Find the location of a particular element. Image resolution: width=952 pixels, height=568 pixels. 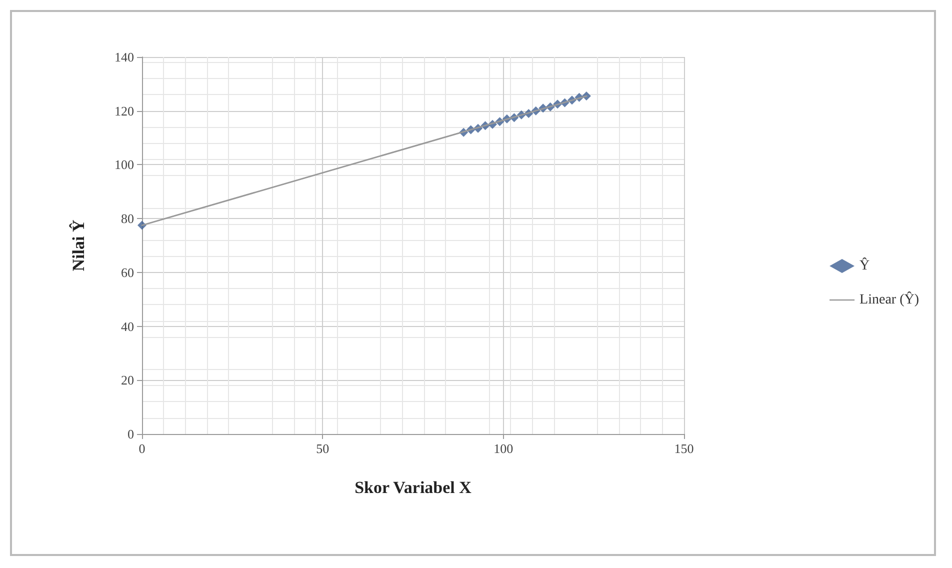

x-axis-title: Skor Variabel X is located at coordinates (413, 487).